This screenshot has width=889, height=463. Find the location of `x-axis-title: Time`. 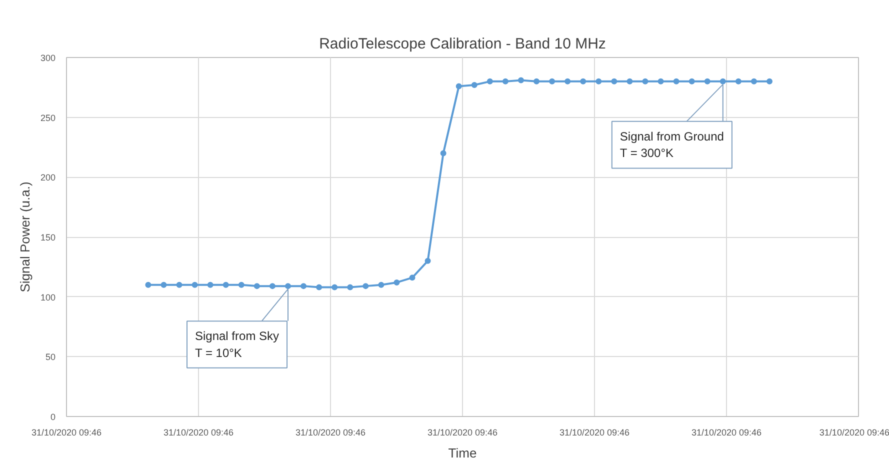

x-axis-title: Time is located at coordinates (462, 453).